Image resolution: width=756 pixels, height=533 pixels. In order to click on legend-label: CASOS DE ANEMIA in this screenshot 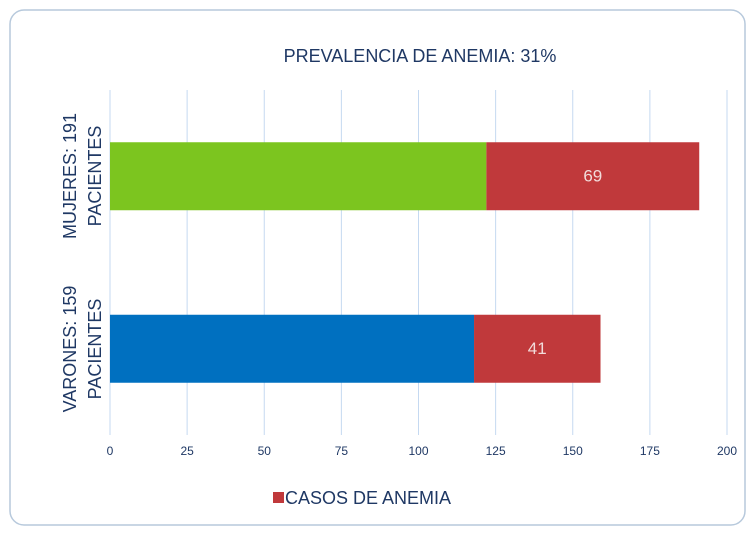, I will do `click(368, 498)`.